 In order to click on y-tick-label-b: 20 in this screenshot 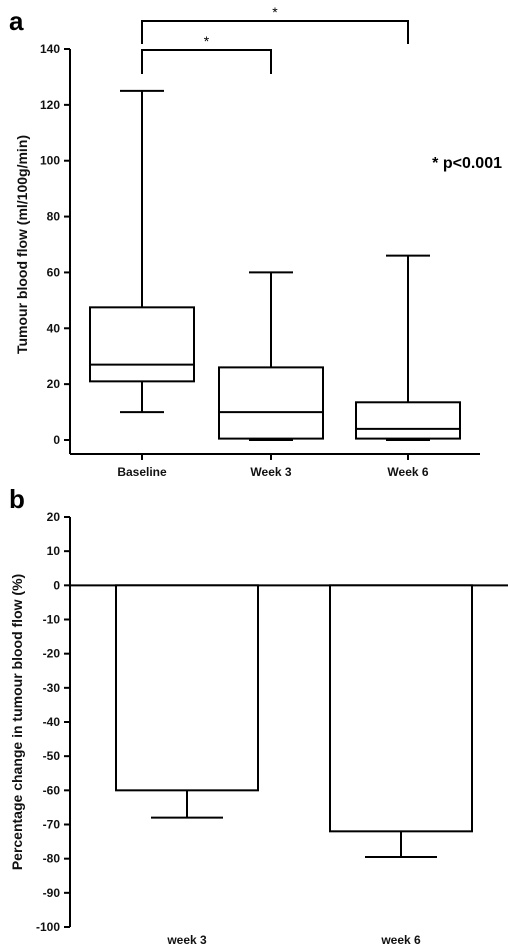, I will do `click(54, 517)`.